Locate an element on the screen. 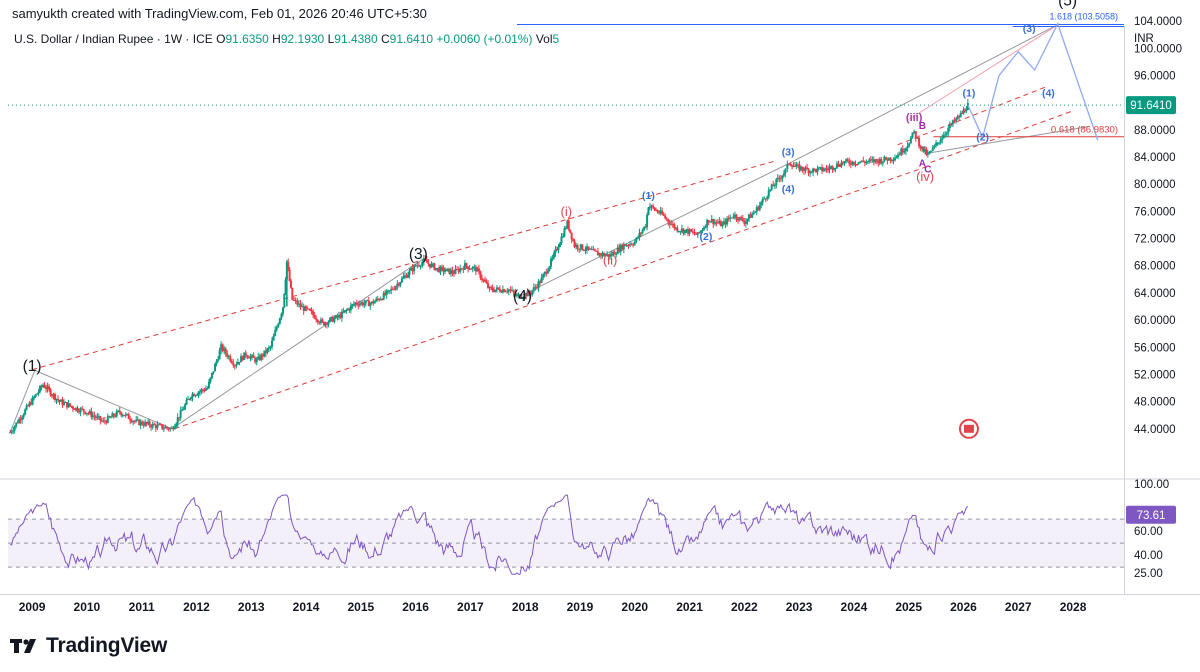 The height and width of the screenshot is (672, 1200). last-price-badge is located at coordinates (1151, 105).